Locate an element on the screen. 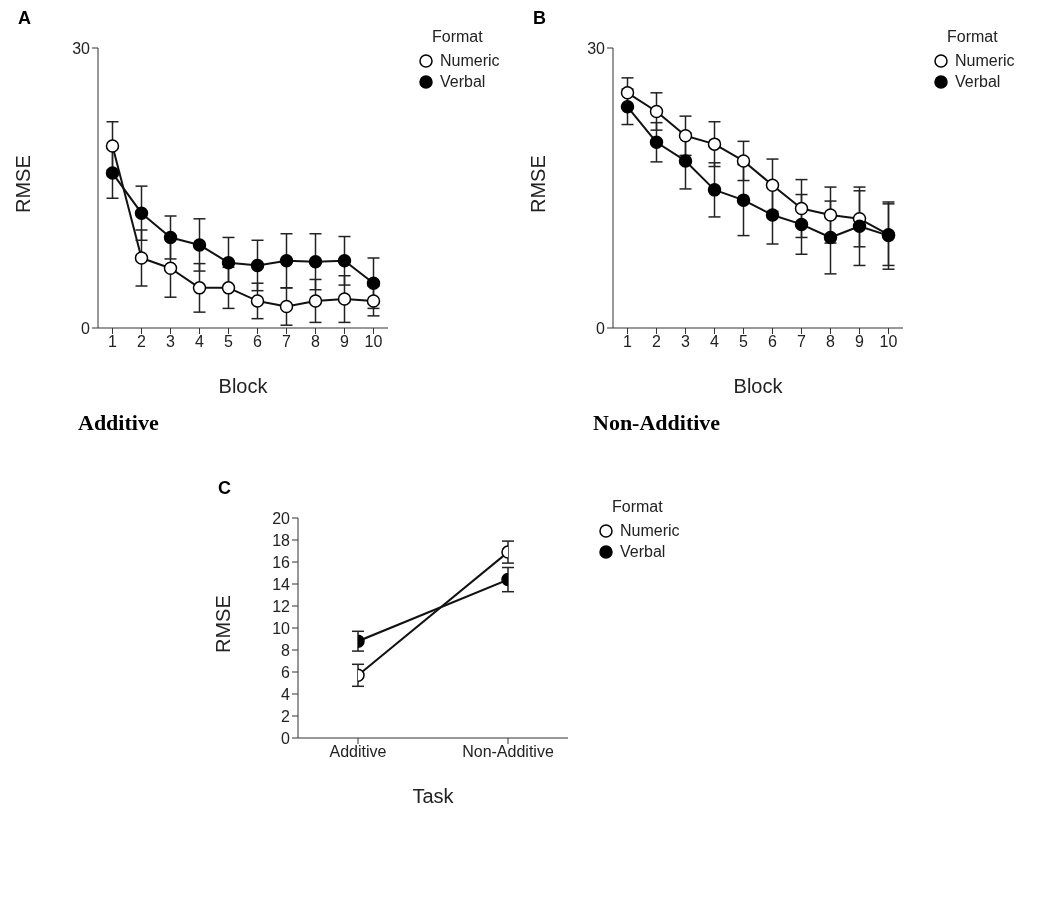 Image resolution: width=1056 pixels, height=899 pixels. y-tick-label: 12 is located at coordinates (281, 606).